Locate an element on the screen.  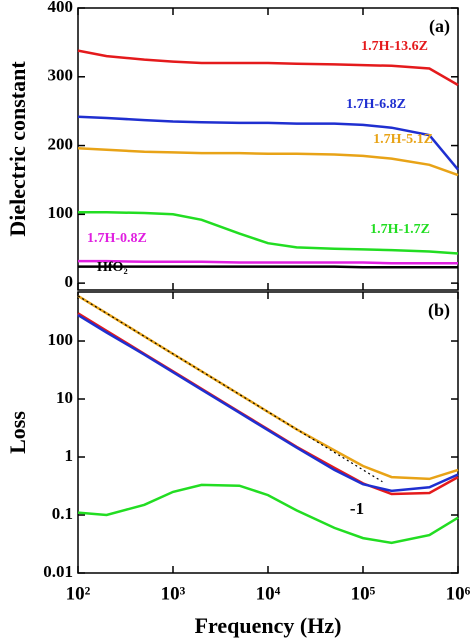
panel-label: (b) is located at coordinates (439, 310).